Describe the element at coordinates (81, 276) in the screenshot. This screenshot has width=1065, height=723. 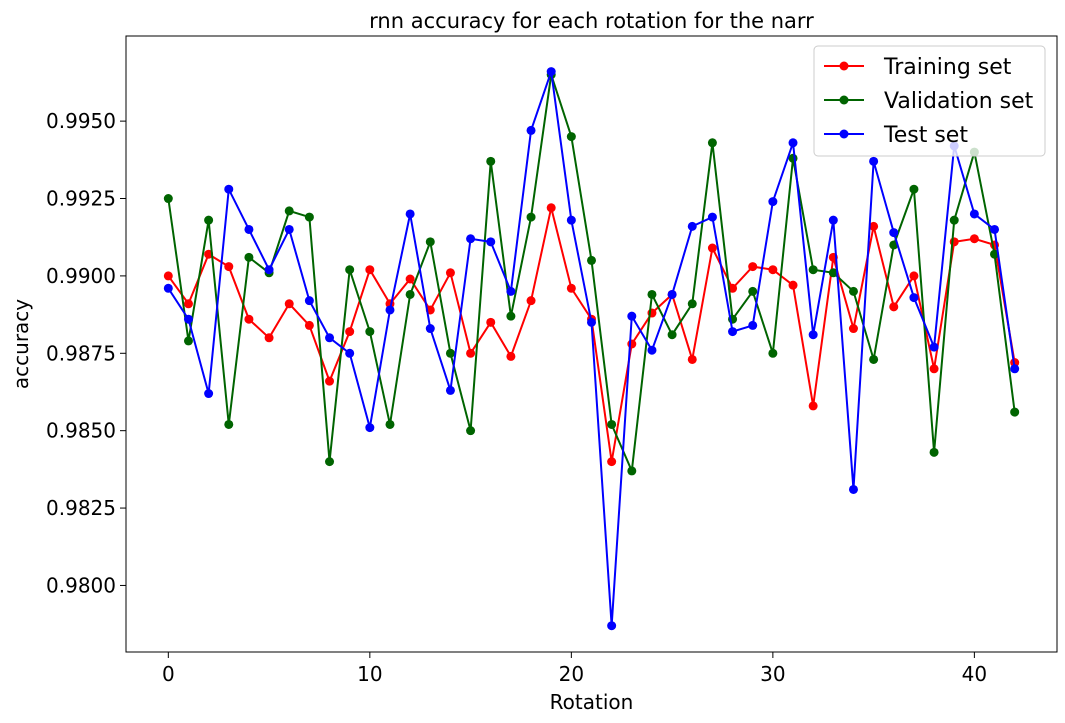
I see `y-tick-label: 0.9900` at that location.